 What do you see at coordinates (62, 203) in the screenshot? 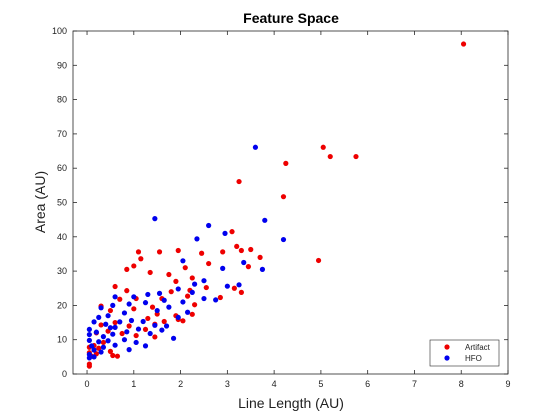
I see `y-tick-label: 50` at bounding box center [62, 203].